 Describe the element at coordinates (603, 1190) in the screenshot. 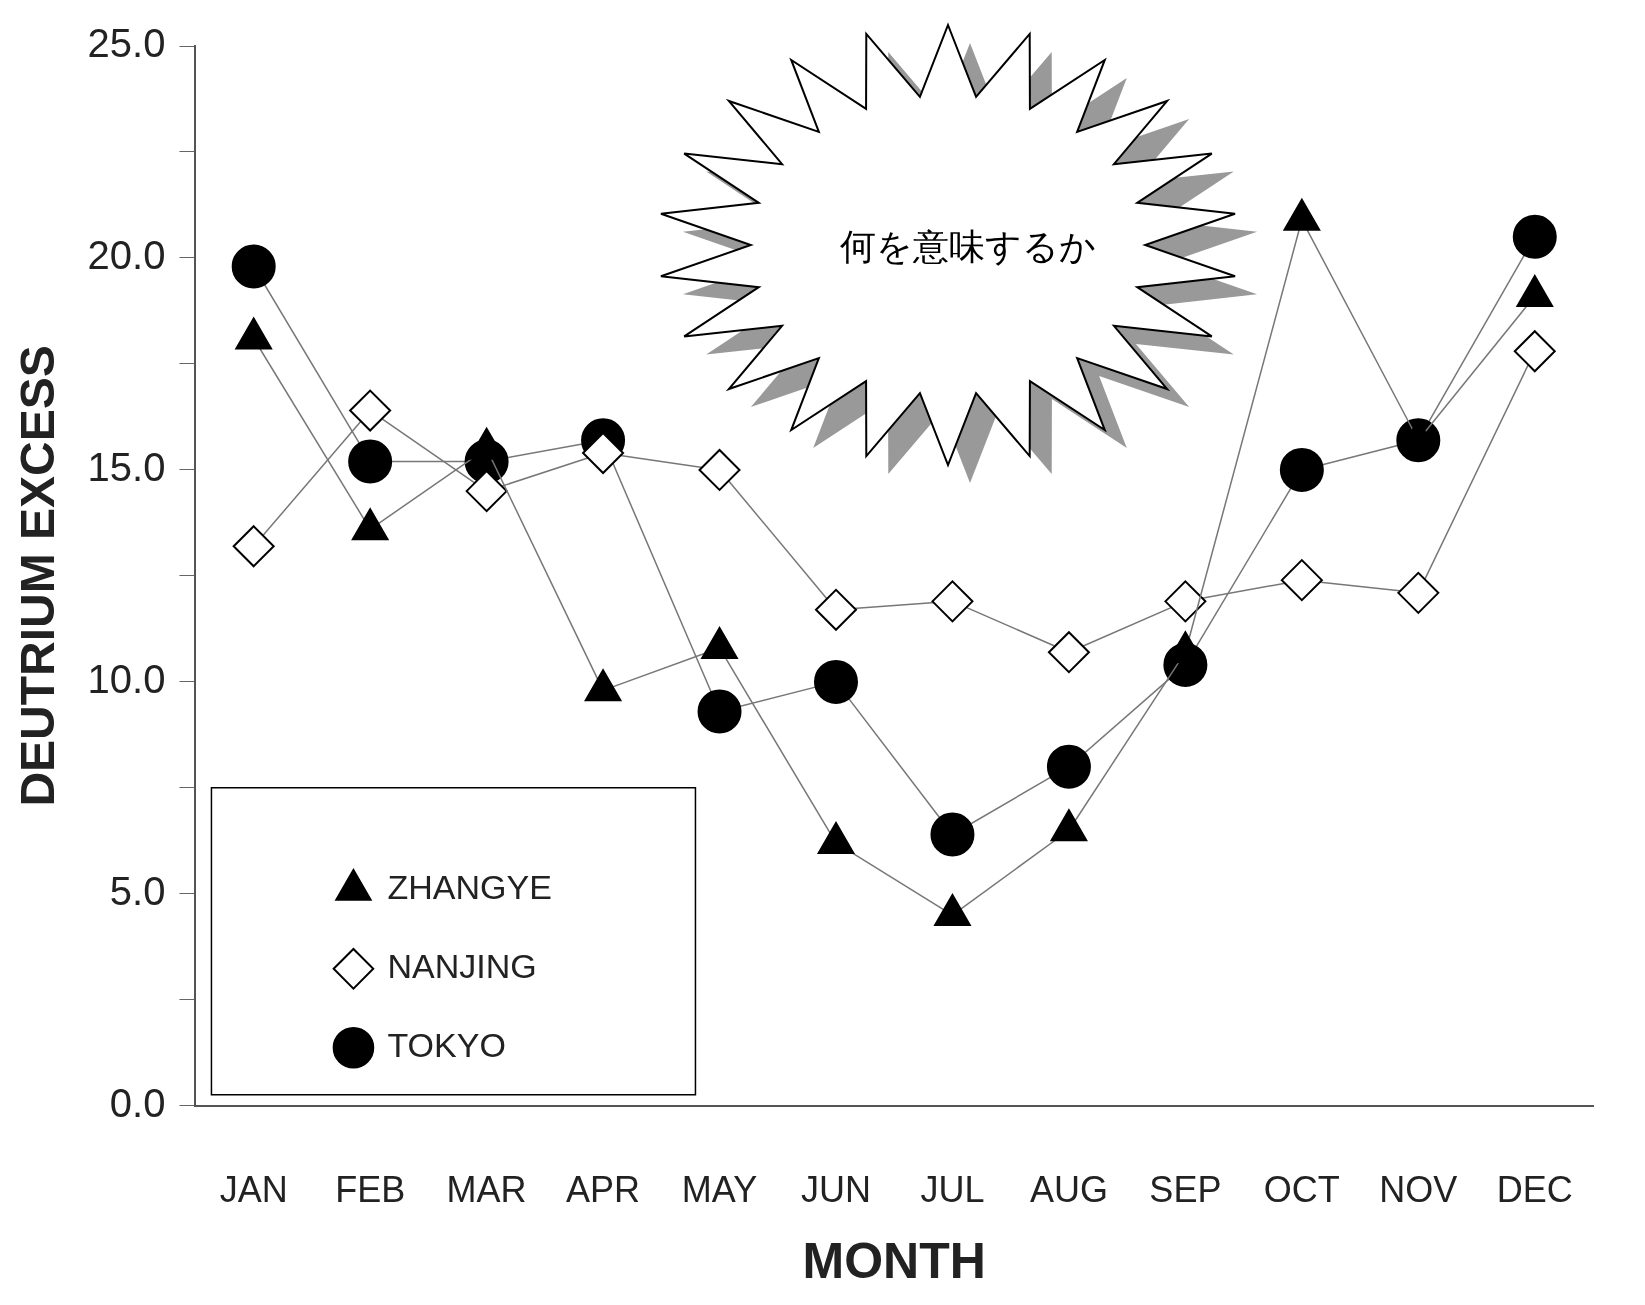

I see `x-tick-label: APR` at that location.